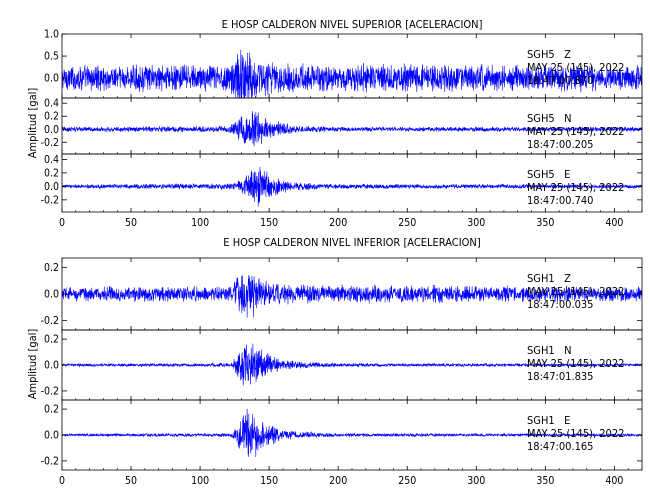 The width and height of the screenshot is (650, 500). I want to click on y-tick-label: 0.5, so click(51, 57).